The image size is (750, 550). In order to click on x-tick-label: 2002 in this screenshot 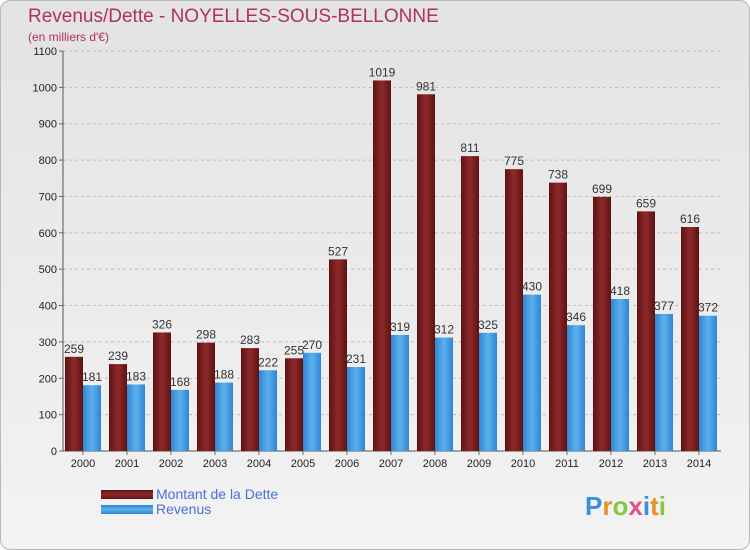, I will do `click(171, 464)`.